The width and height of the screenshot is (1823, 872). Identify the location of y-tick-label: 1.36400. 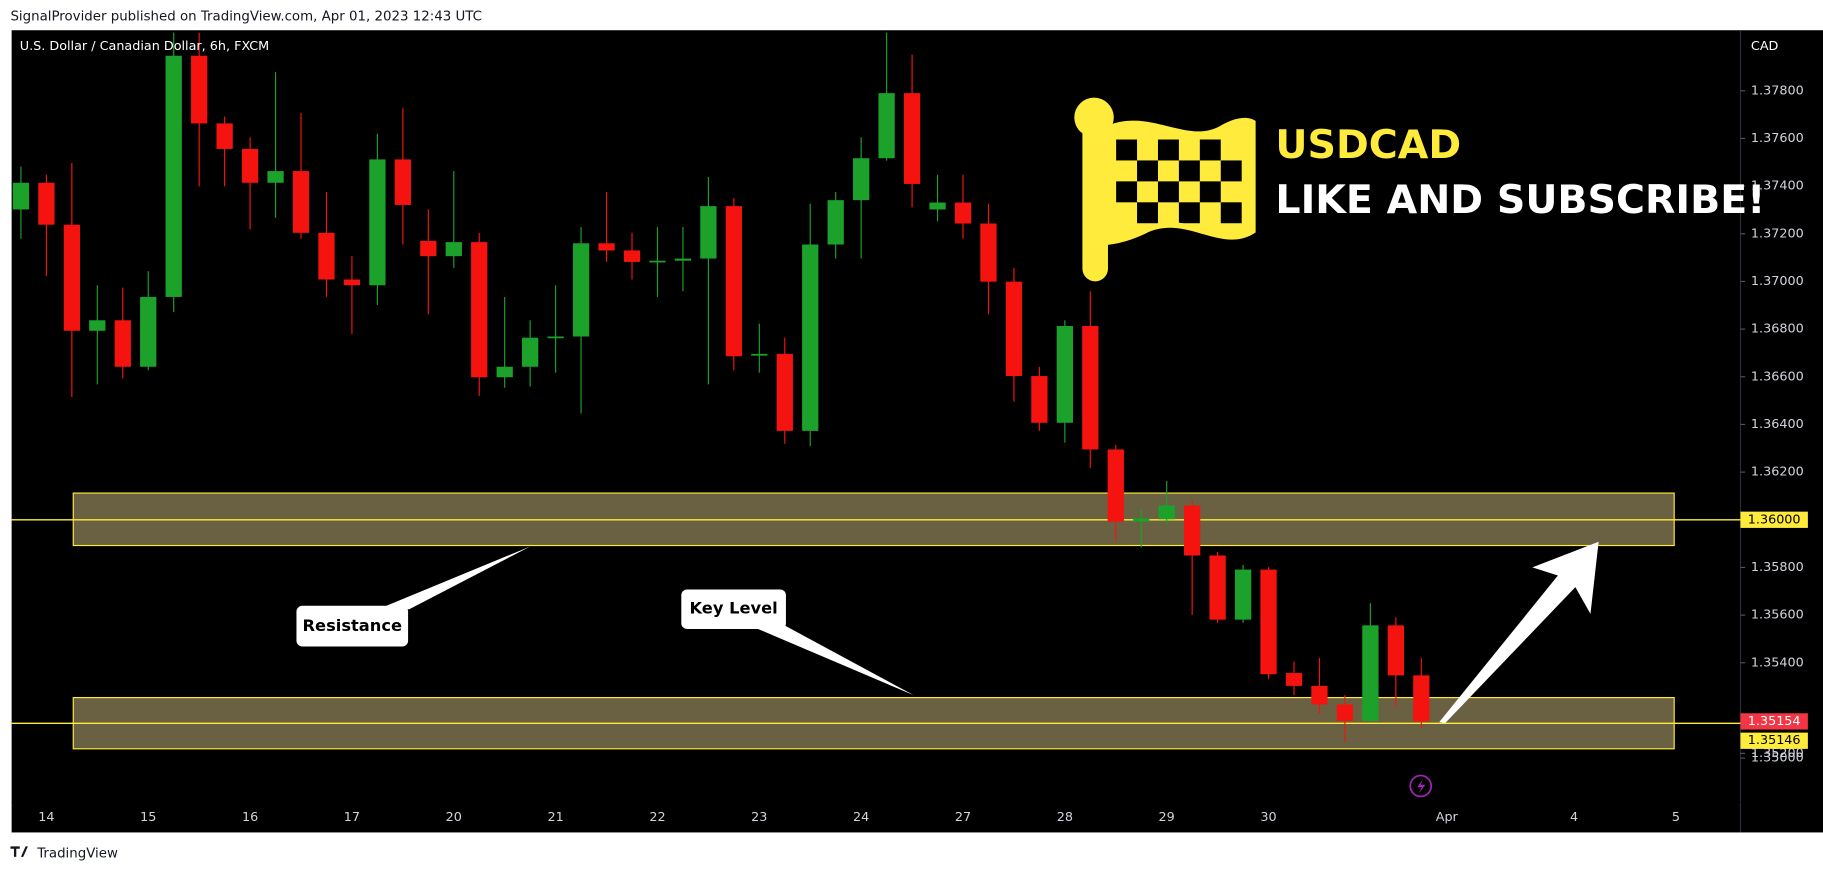
(1777, 424).